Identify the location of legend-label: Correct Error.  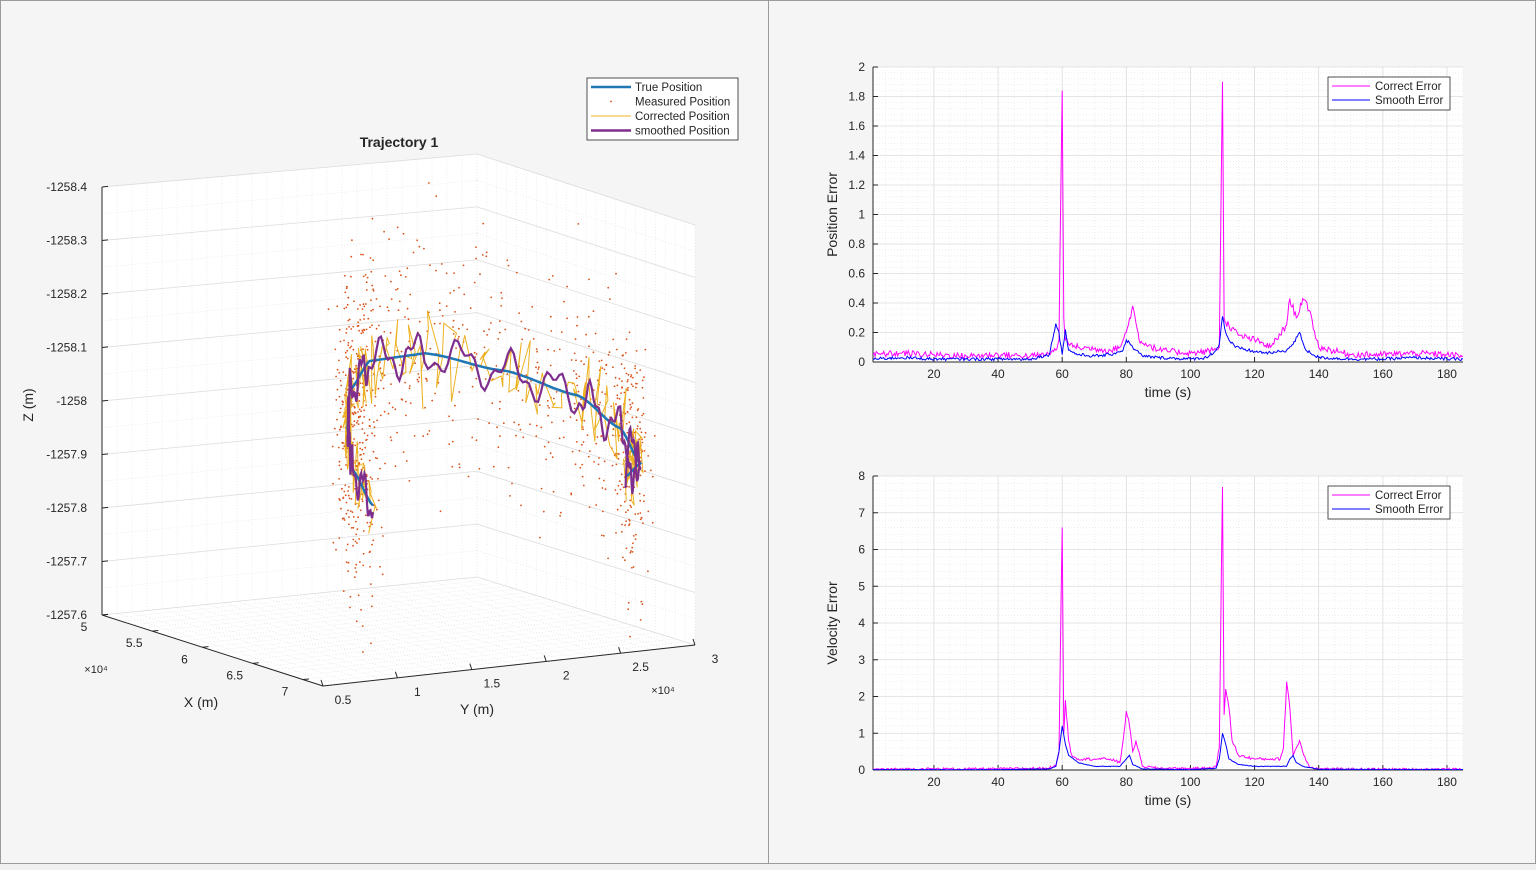
(1408, 496).